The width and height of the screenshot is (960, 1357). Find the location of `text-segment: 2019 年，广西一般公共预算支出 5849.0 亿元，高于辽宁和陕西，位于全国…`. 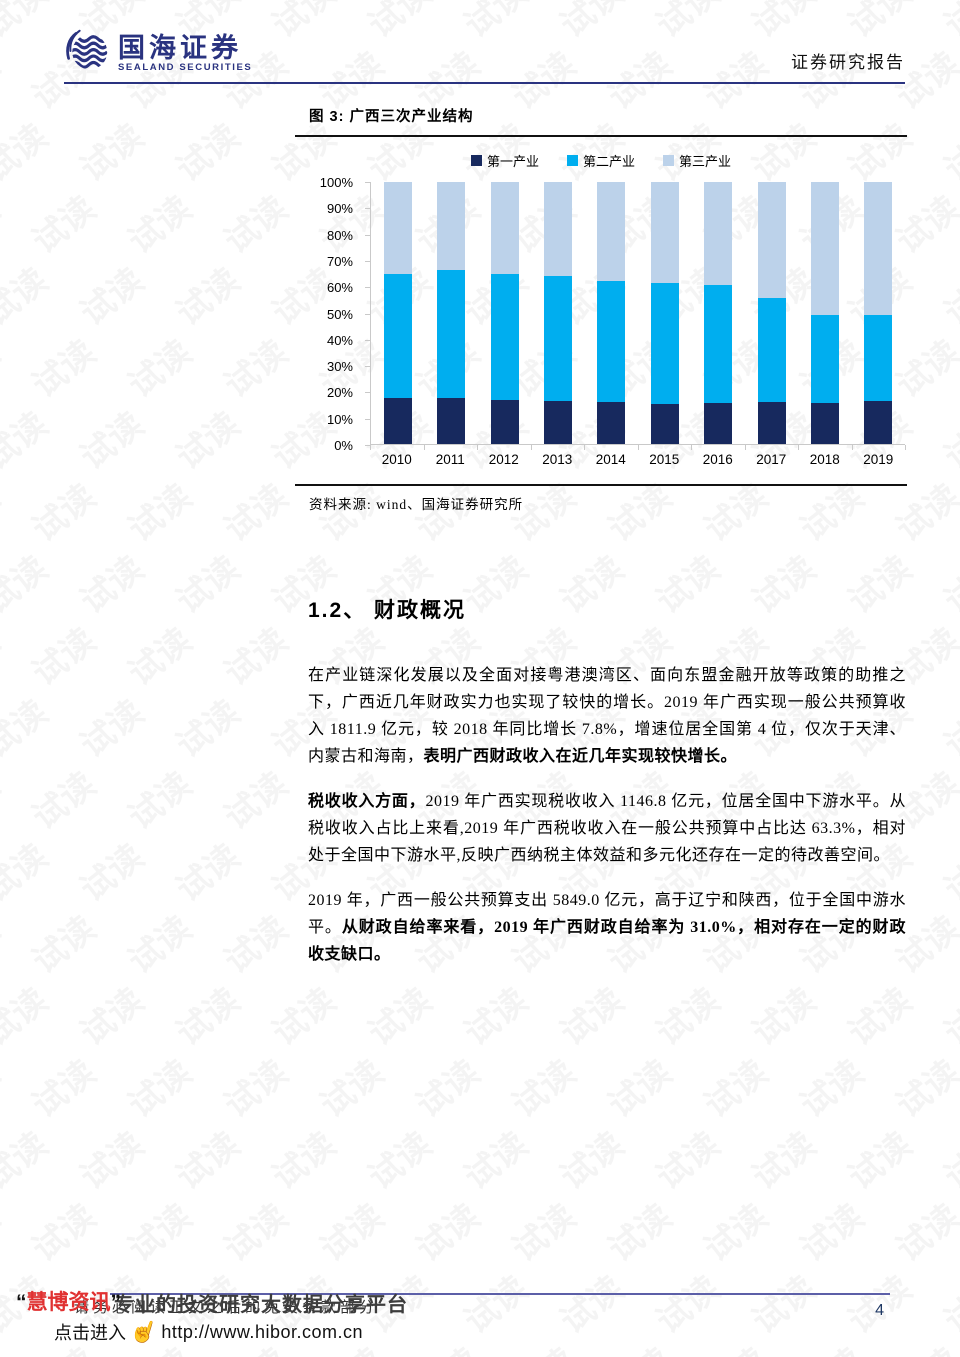

text-segment: 2019 年，广西一般公共预算支出 5849.0 亿元，高于辽宁和陕西，位于全国… is located at coordinates (607, 914).